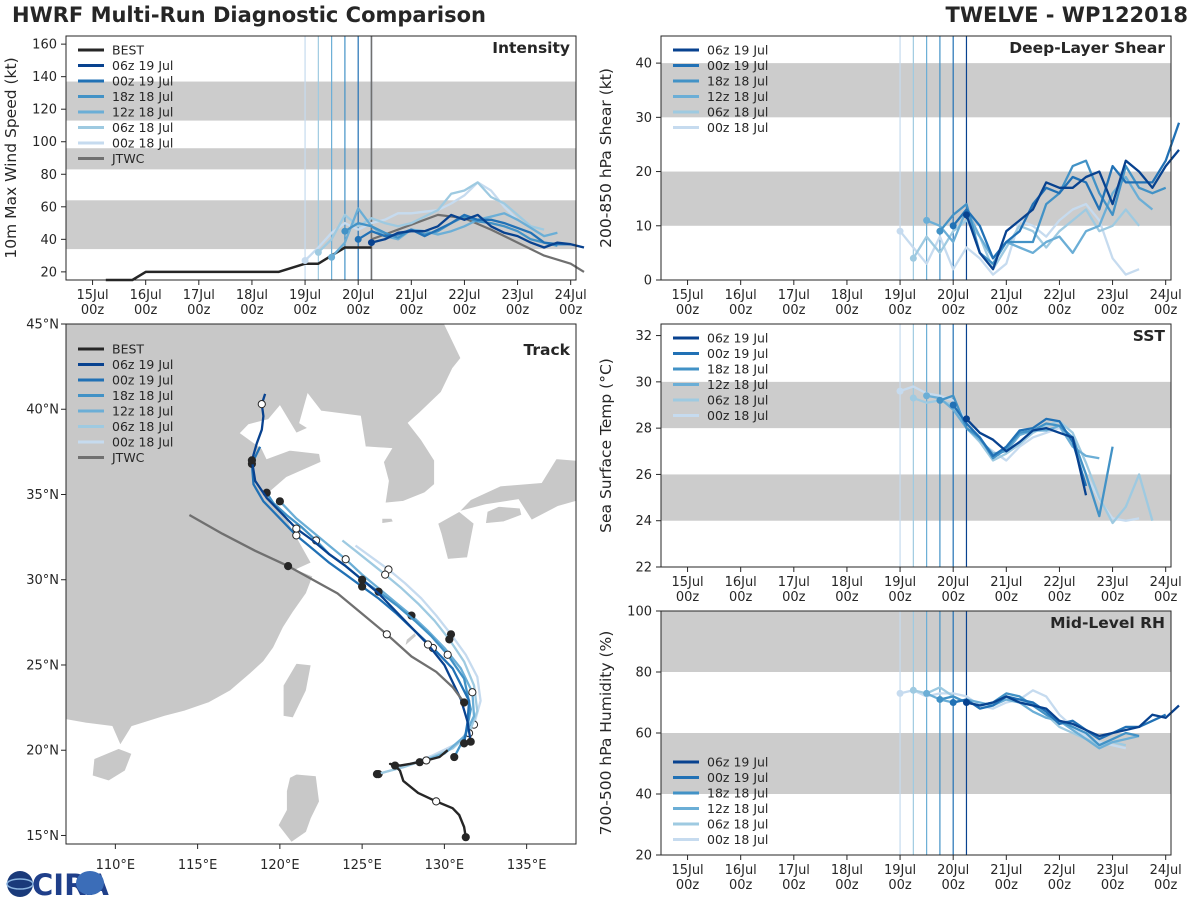 This screenshot has height=900, width=1200. I want to click on storm-id: TWELVE - WP122018, so click(1066, 15).